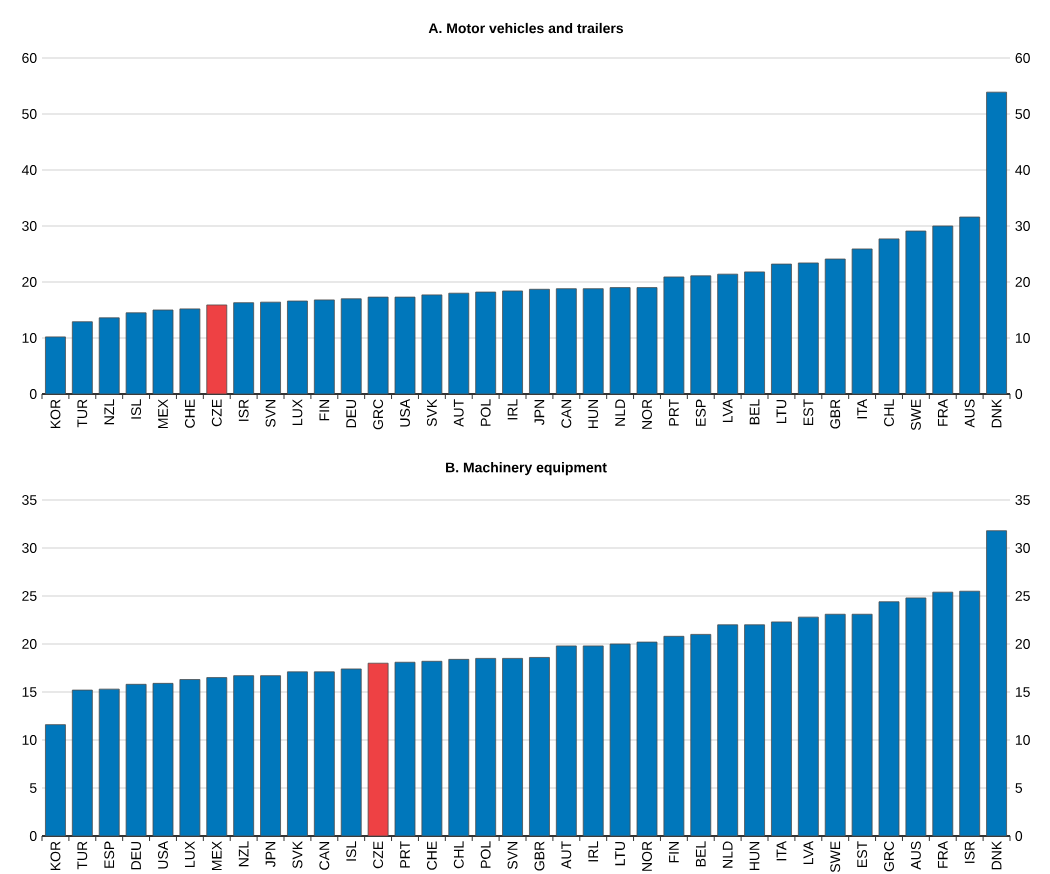  I want to click on x-tick-label: ESP, so click(109, 854).